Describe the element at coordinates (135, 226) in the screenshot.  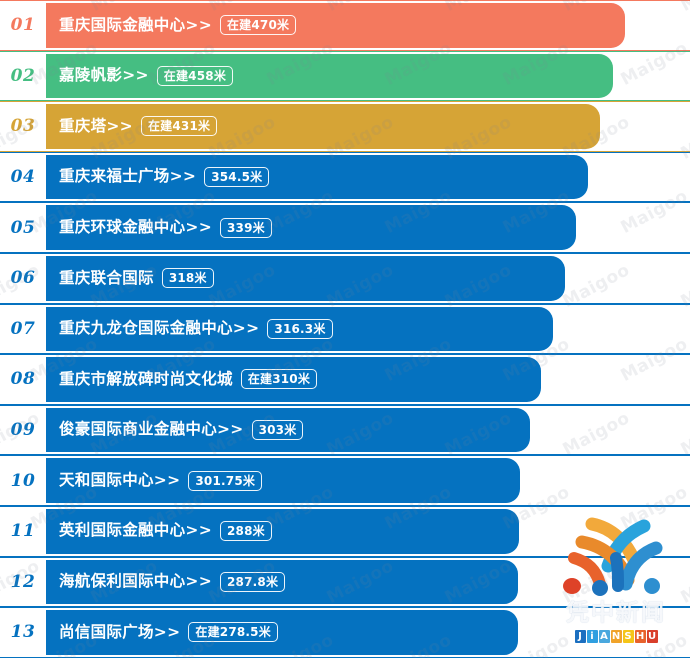
I see `building-name-label: 重庆环球金融中心>>` at that location.